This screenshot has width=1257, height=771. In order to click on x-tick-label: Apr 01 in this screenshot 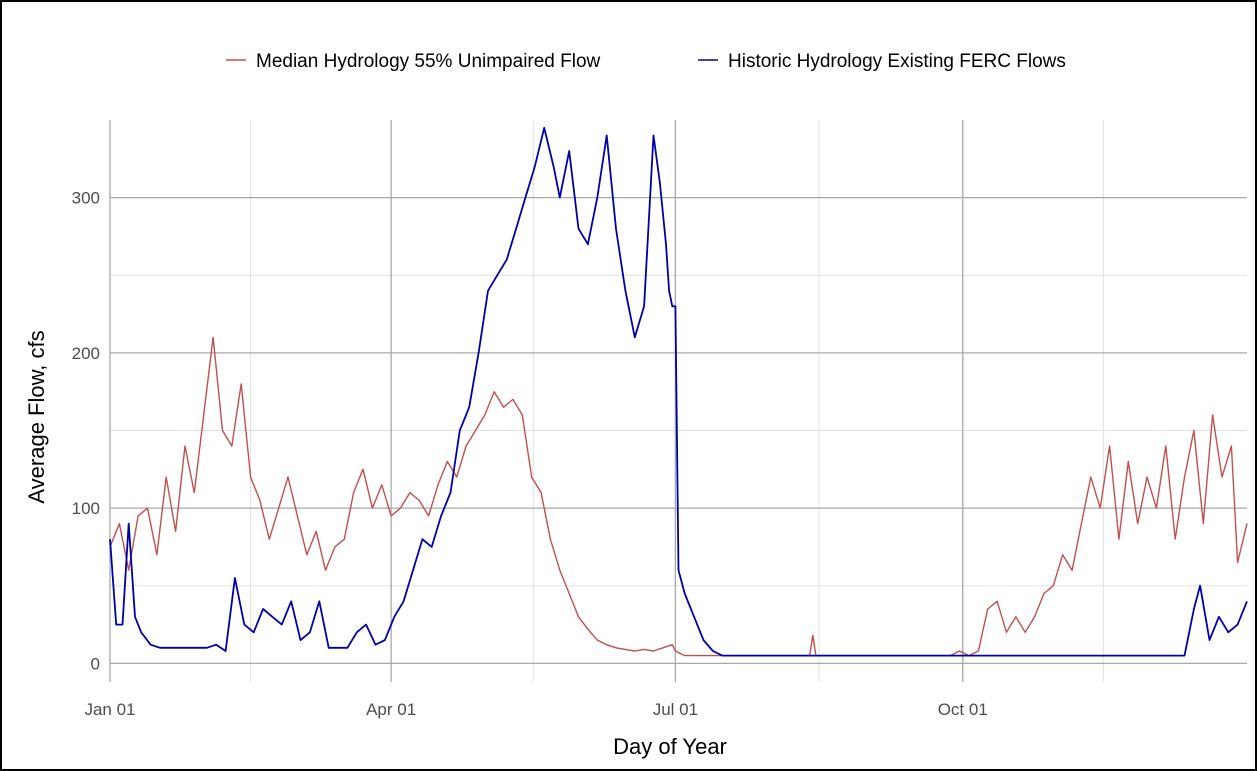, I will do `click(391, 709)`.